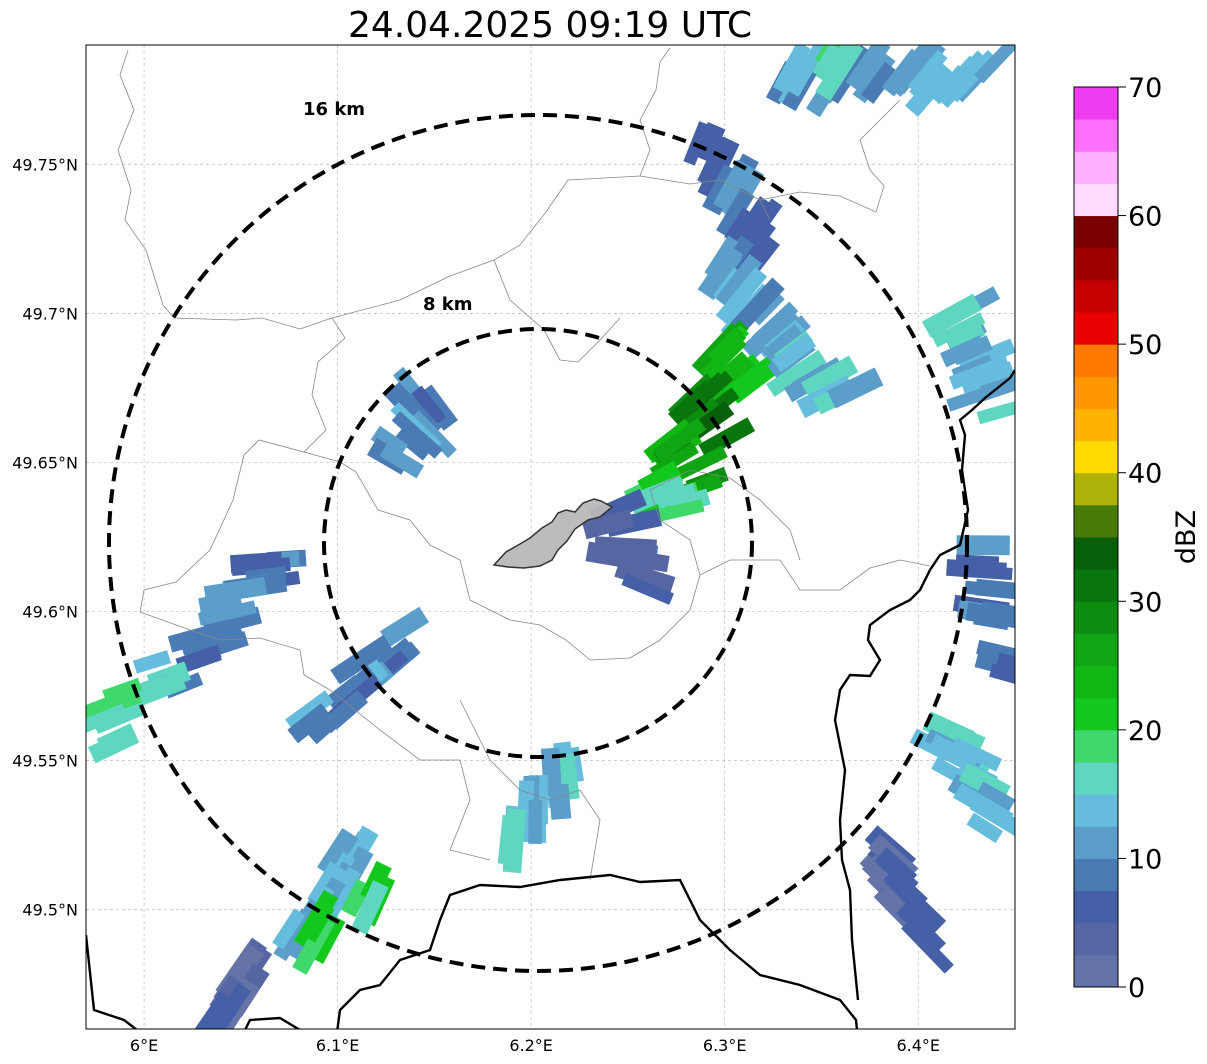 The image size is (1207, 1064). Describe the element at coordinates (550, 25) in the screenshot. I see `map-title: 24.04.2025 09:19 UTC` at that location.